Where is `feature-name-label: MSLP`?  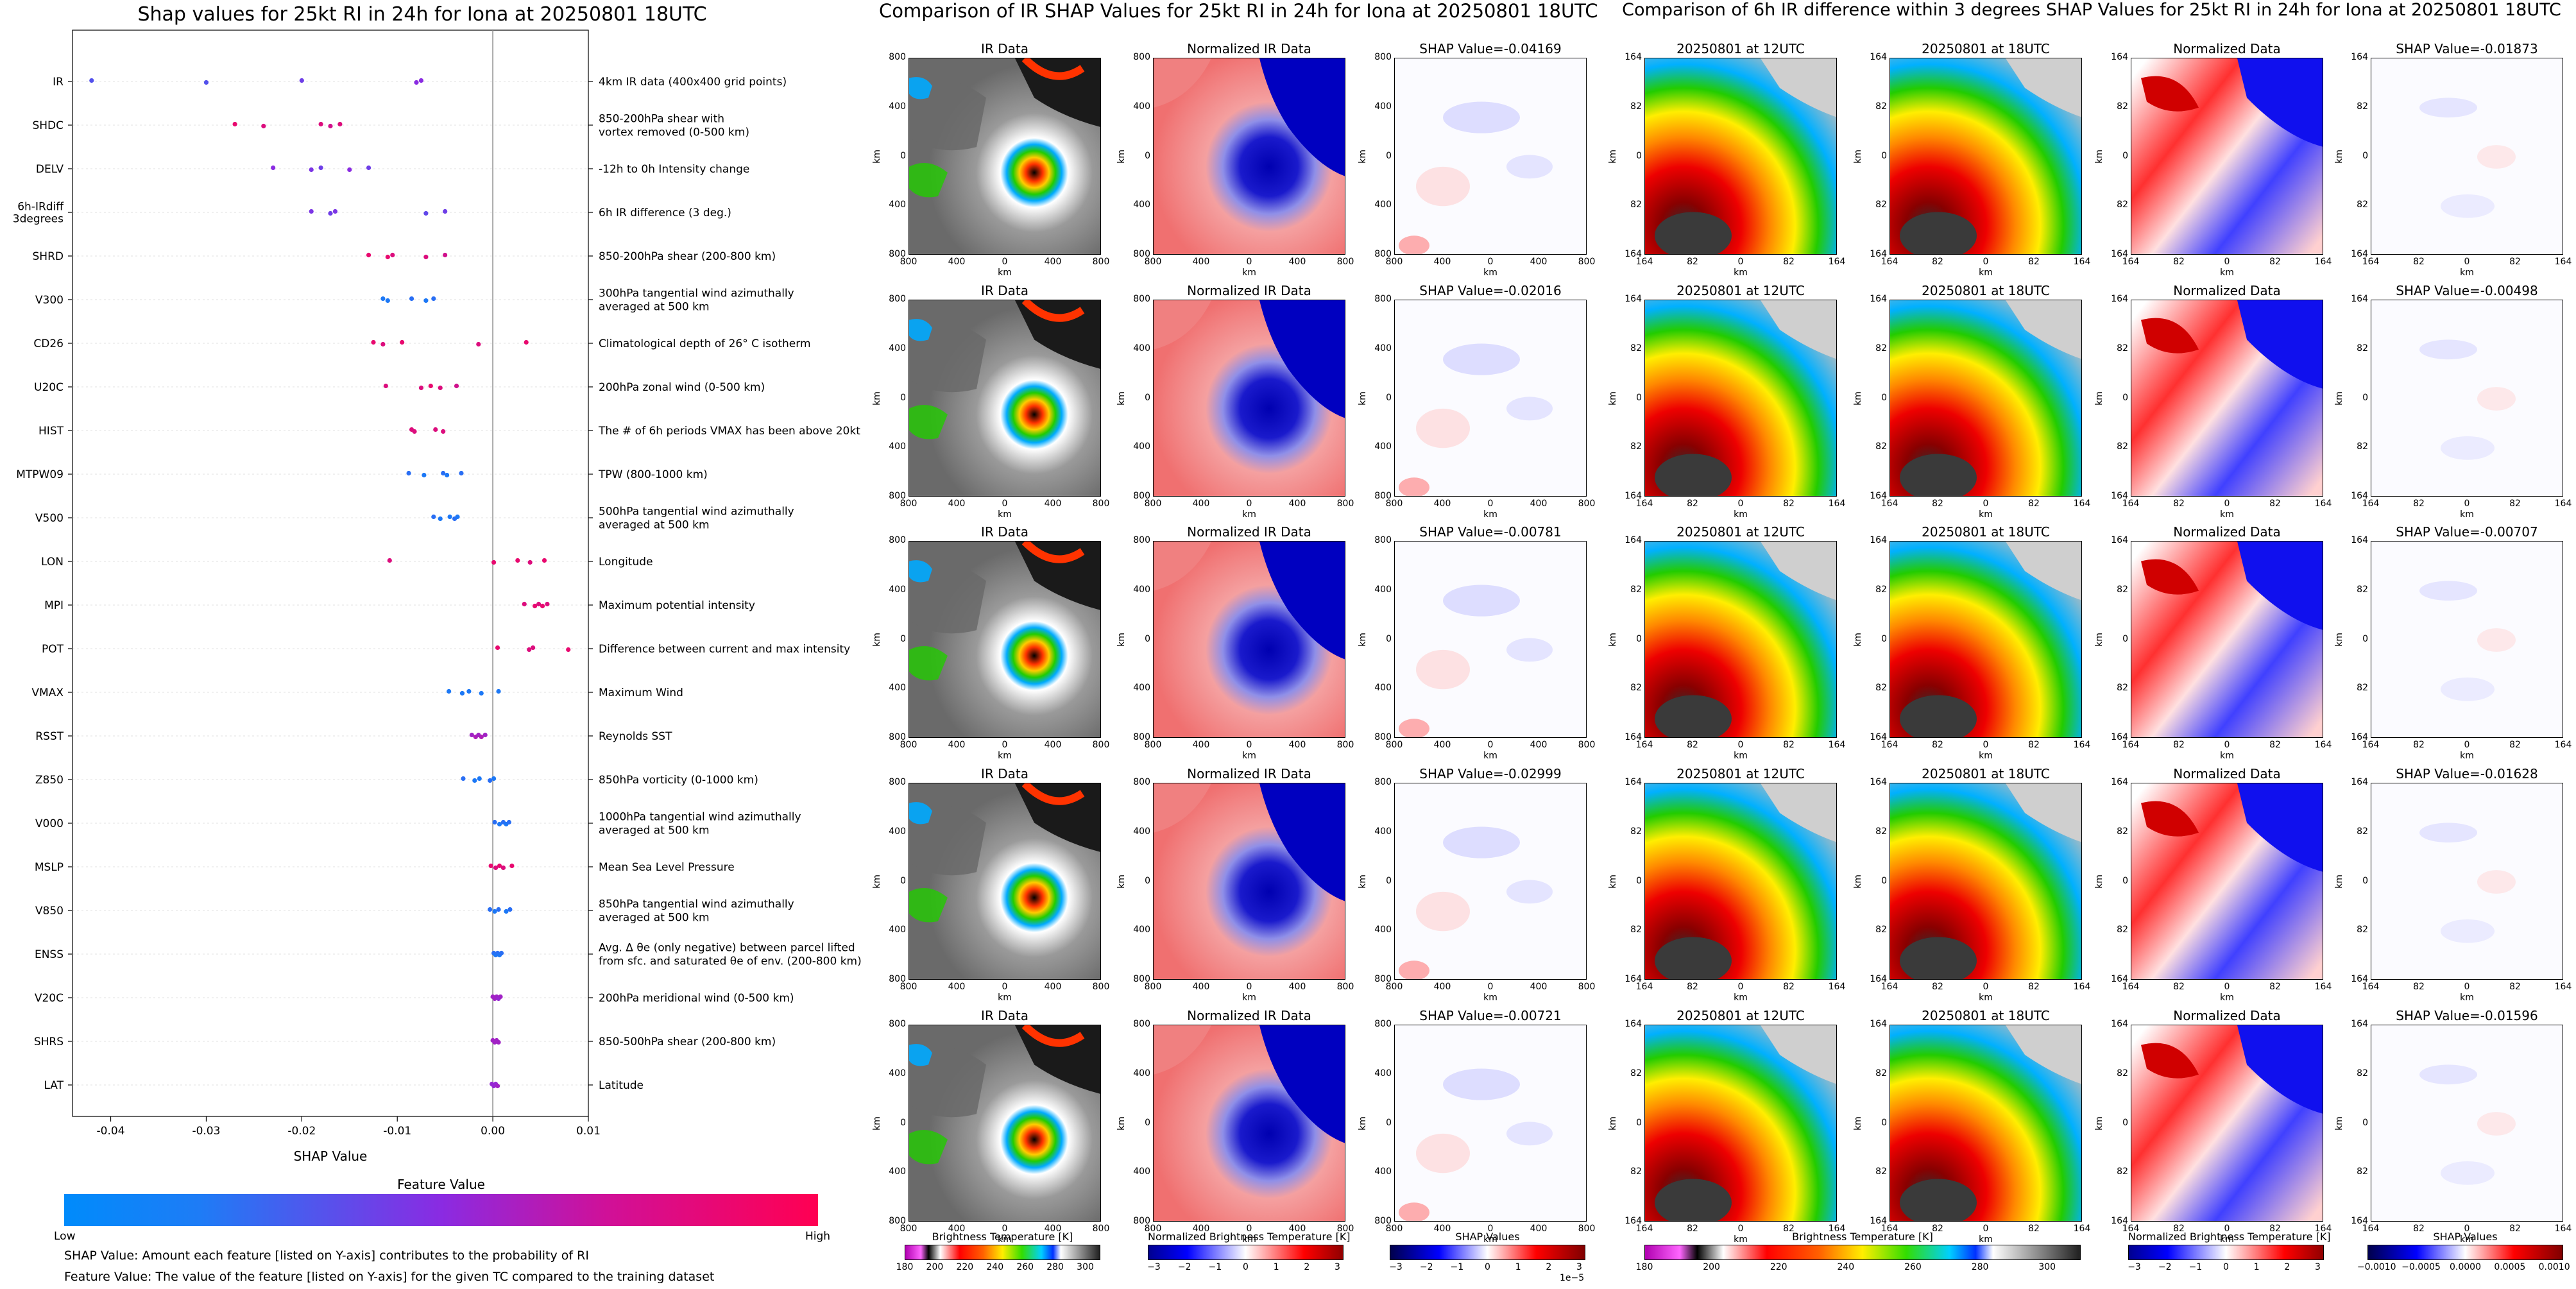 feature-name-label: MSLP is located at coordinates (49, 867).